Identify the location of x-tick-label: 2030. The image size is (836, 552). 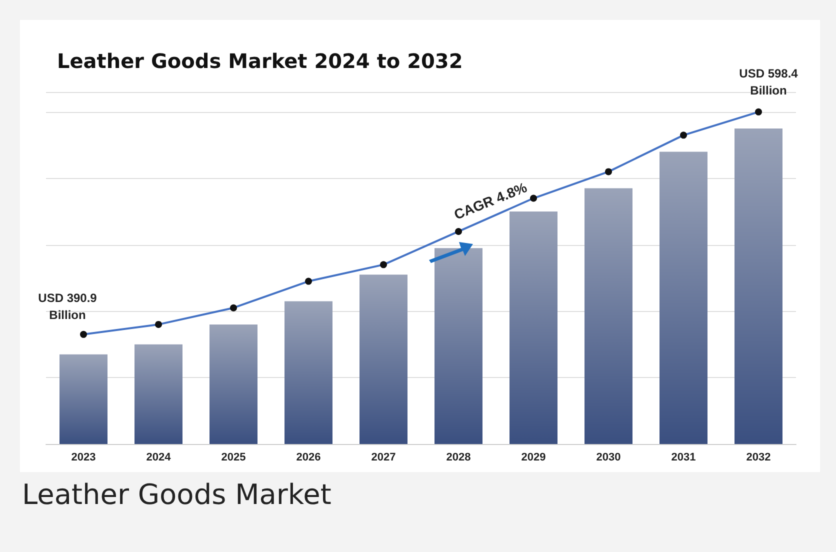
(608, 458).